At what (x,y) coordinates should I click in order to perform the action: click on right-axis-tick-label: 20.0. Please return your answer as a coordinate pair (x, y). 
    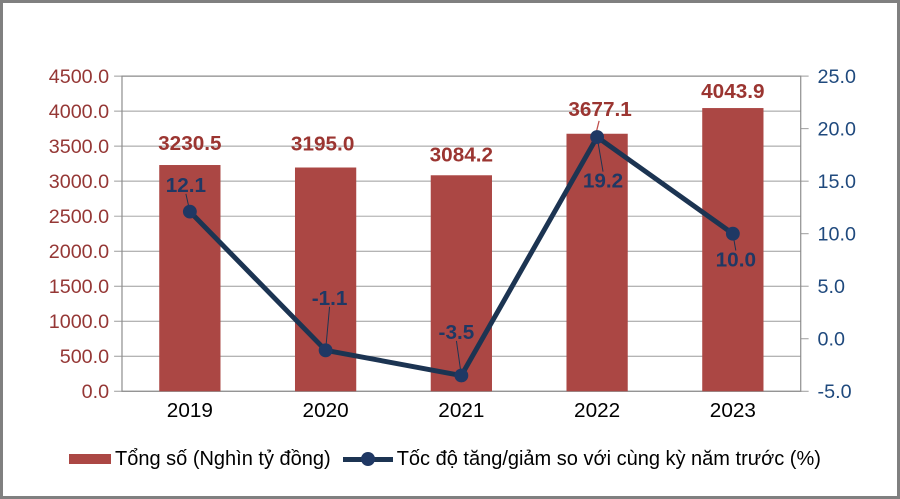
    Looking at the image, I should click on (837, 130).